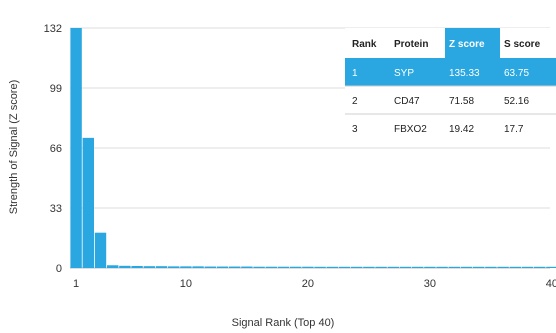 This screenshot has width=556, height=333. What do you see at coordinates (76, 284) in the screenshot?
I see `x-tick-label: 1` at bounding box center [76, 284].